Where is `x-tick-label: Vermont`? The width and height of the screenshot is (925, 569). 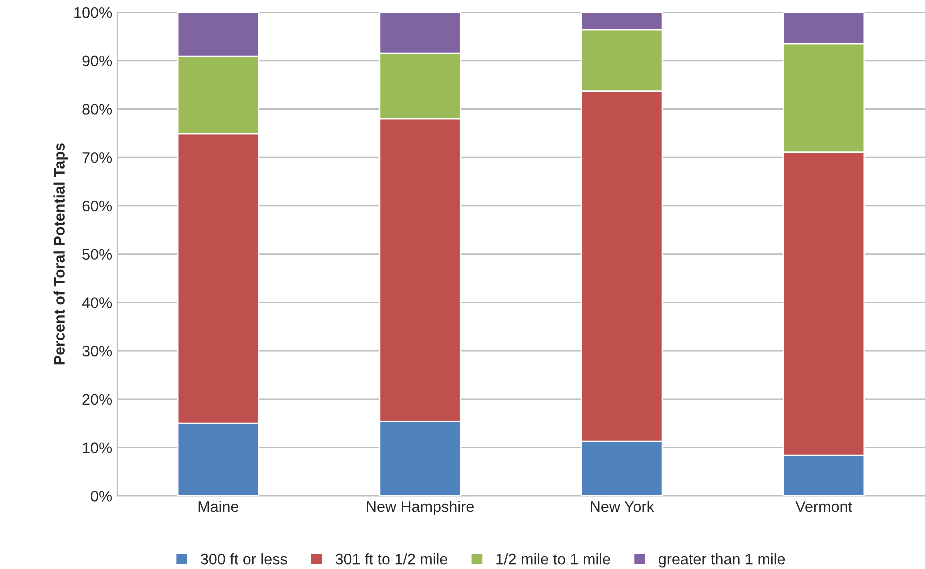 x-tick-label: Vermont is located at coordinates (824, 507).